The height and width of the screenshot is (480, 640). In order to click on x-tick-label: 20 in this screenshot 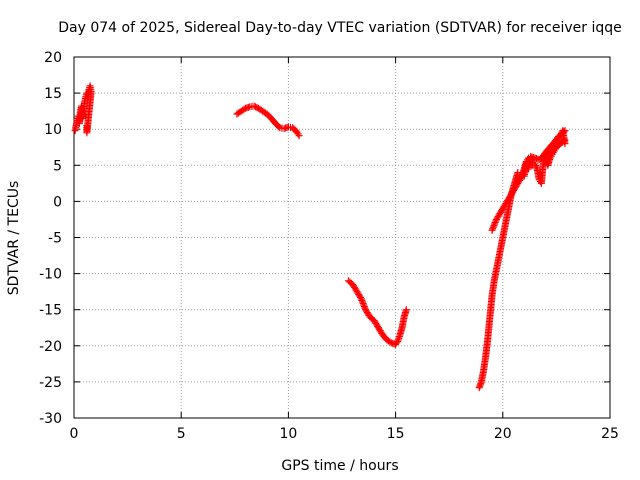, I will do `click(503, 434)`.